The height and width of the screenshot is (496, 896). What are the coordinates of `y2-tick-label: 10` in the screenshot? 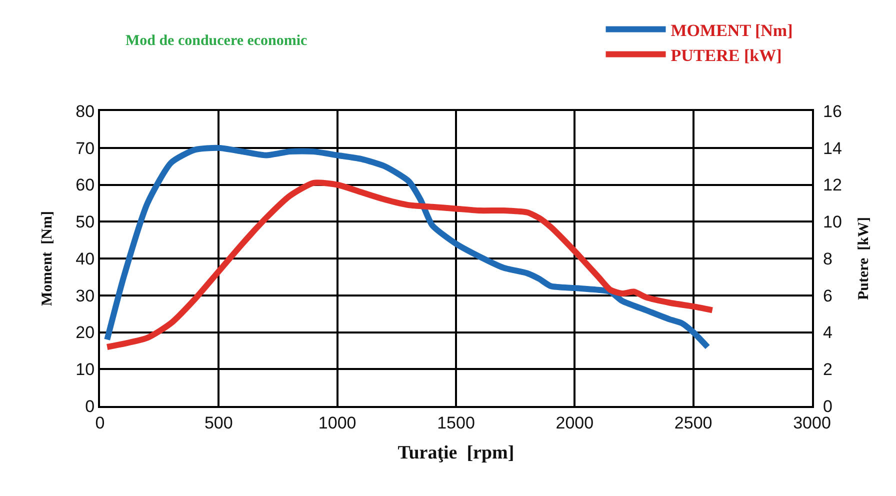 It's located at (832, 222).